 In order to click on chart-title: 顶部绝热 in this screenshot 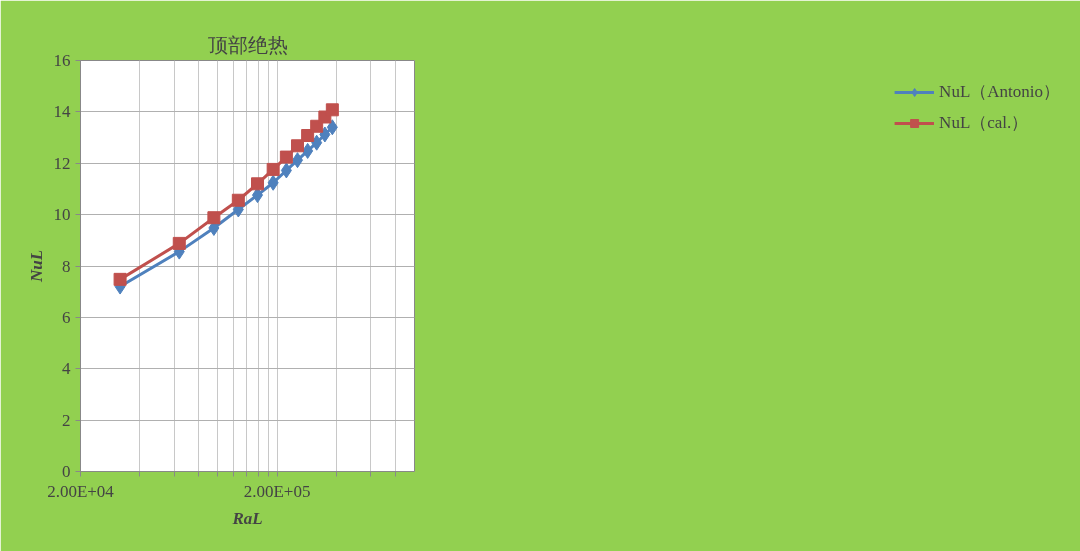, I will do `click(247, 44)`.